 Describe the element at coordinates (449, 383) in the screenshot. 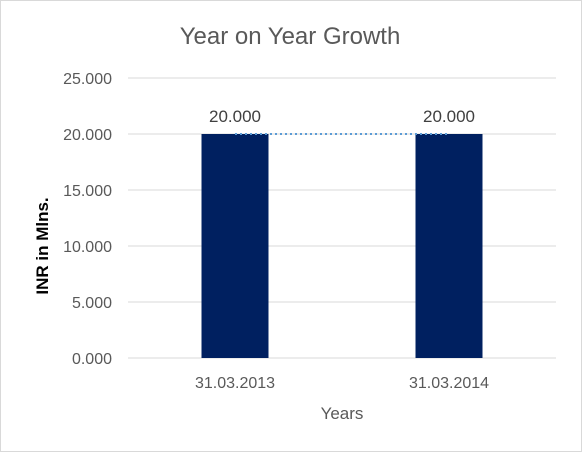

I see `x-tick-label: 31.03.2014` at that location.